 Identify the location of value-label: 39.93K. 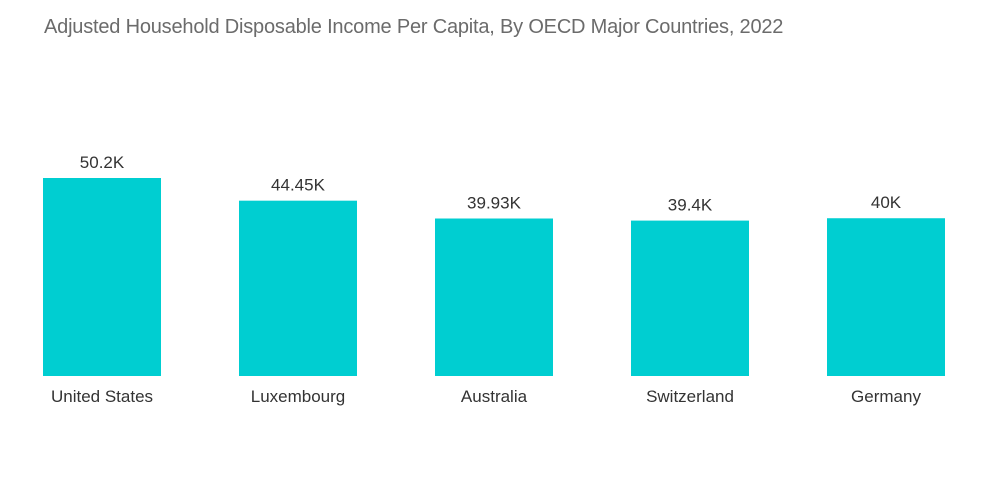
(494, 203).